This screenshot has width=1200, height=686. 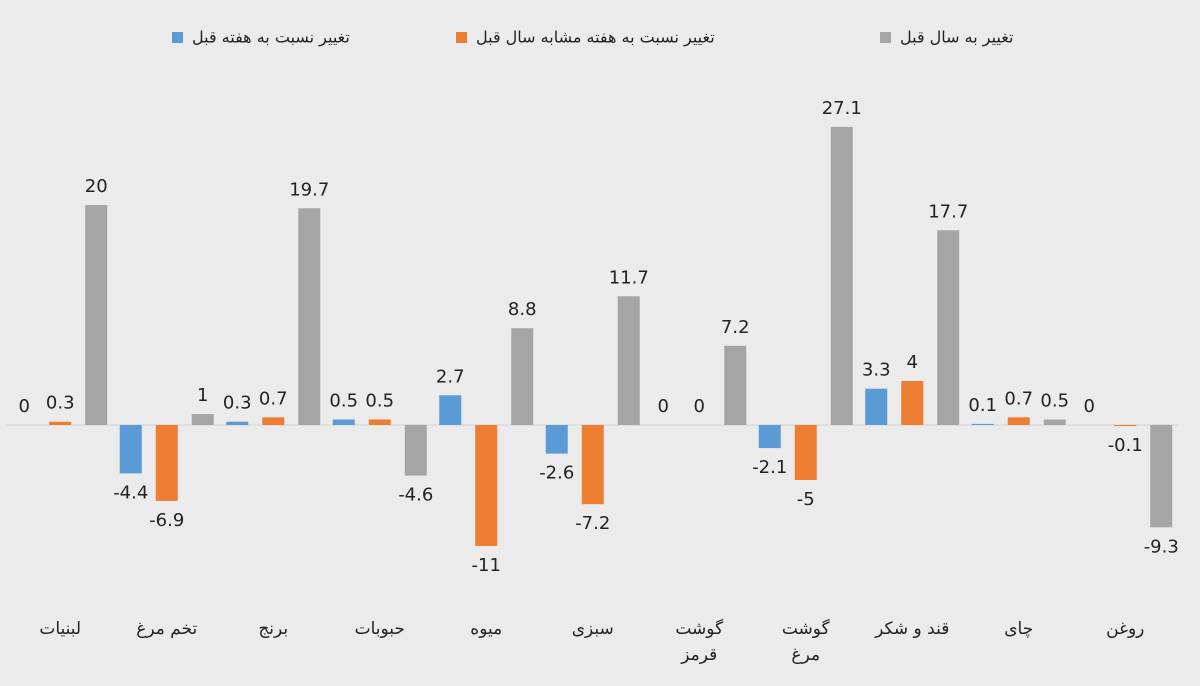 What do you see at coordinates (948, 211) in the screenshot?
I see `data-label: 17.7` at bounding box center [948, 211].